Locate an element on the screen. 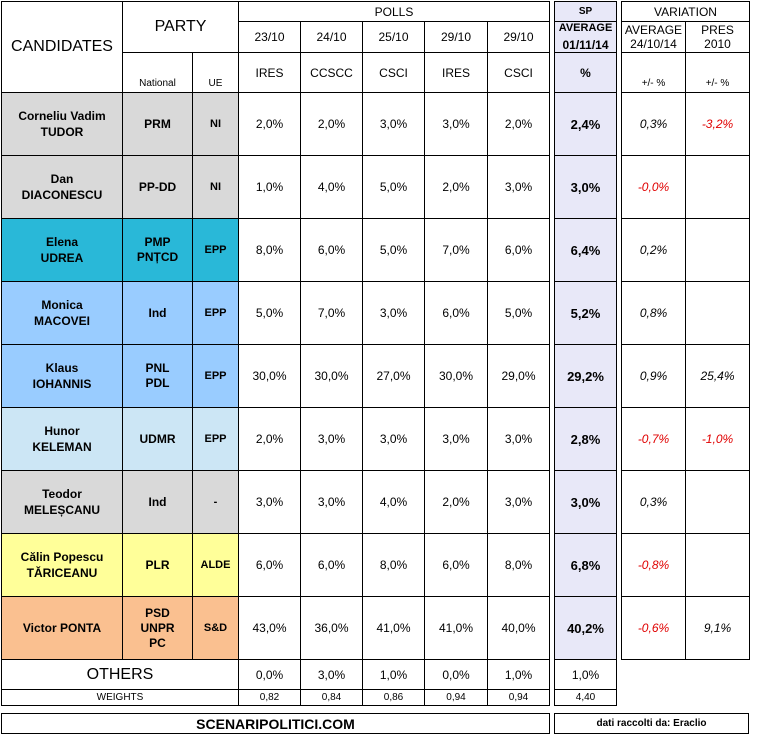 Image resolution: width=757 pixels, height=742 pixels. candidate-first-name: Hunor is located at coordinates (62, 431).